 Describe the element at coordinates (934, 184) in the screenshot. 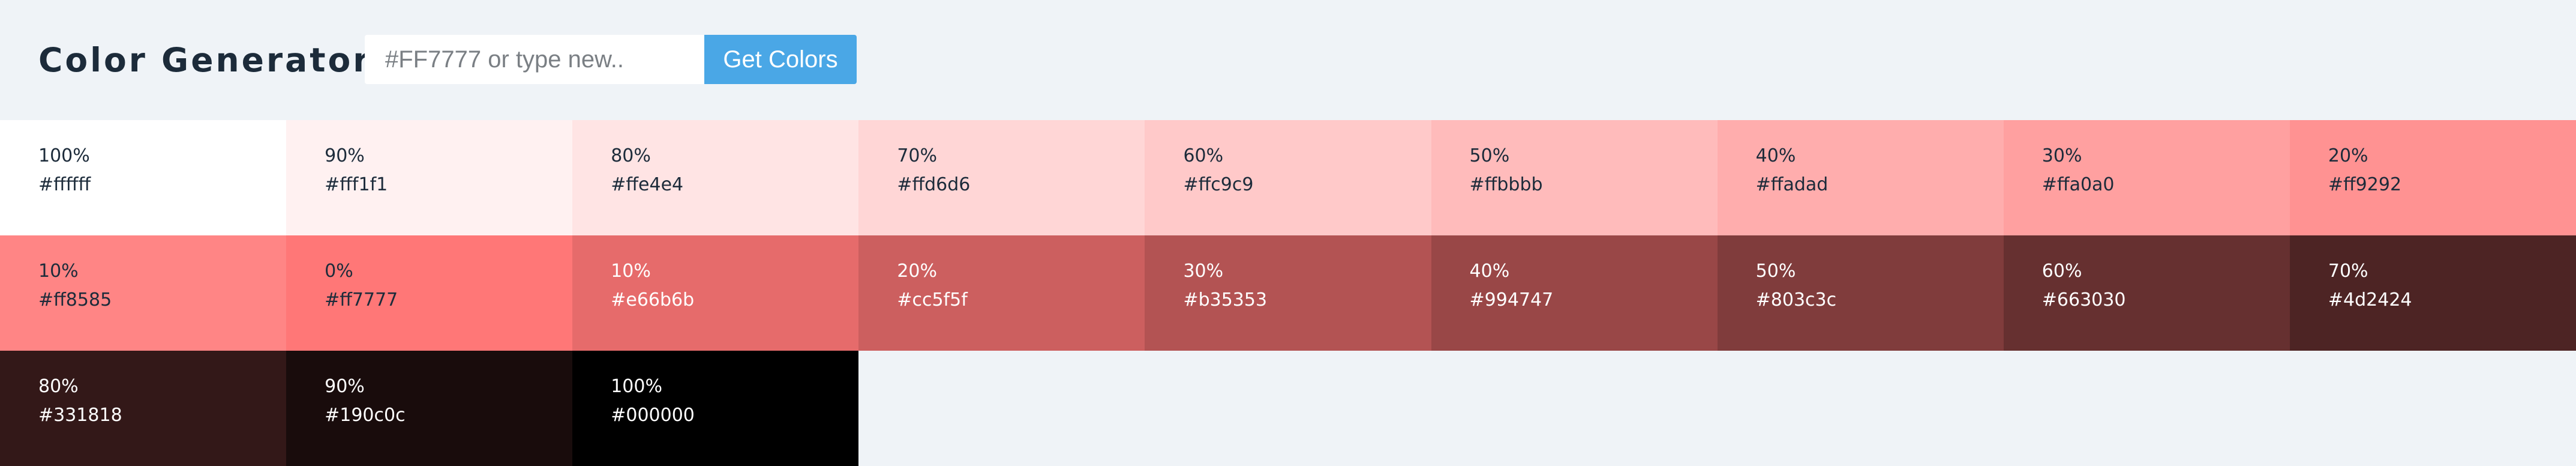

I see `swatch-hex: #ffd6d6` at that location.